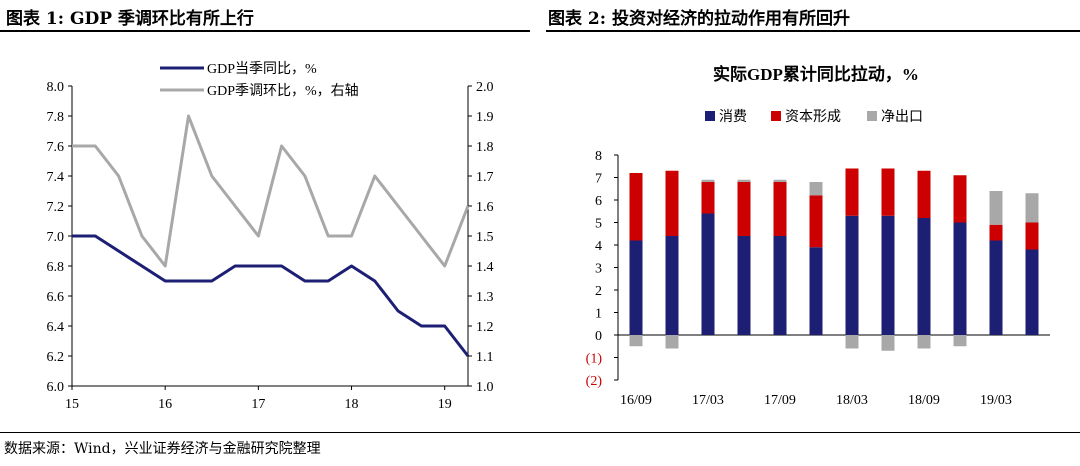 The image size is (1080, 466). I want to click on left-y-tick-label: 6.8, so click(56, 267).